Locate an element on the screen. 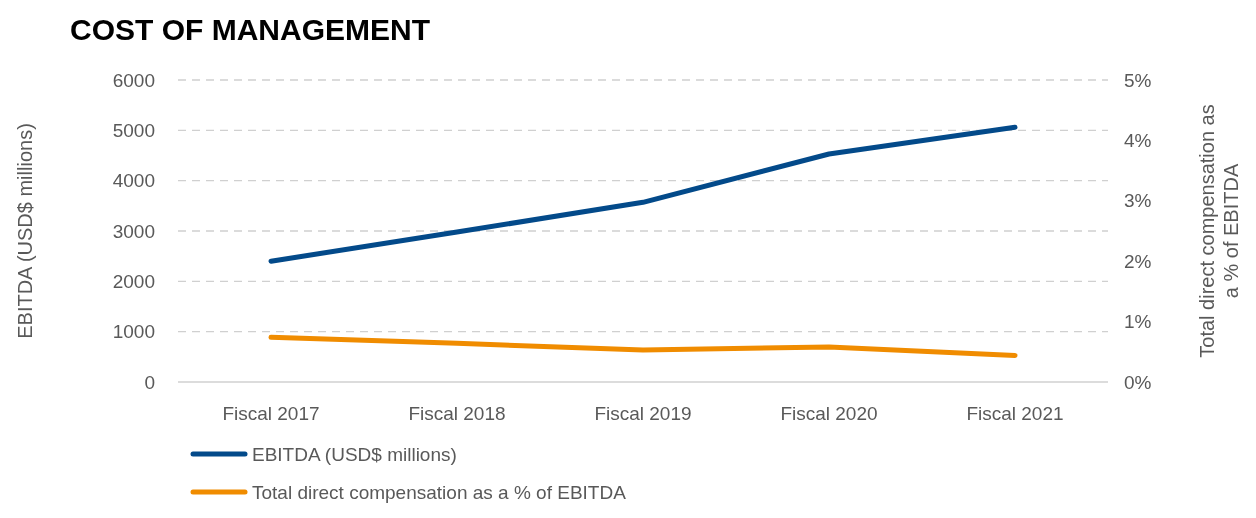  y2-tick-label: 1% is located at coordinates (1138, 322).